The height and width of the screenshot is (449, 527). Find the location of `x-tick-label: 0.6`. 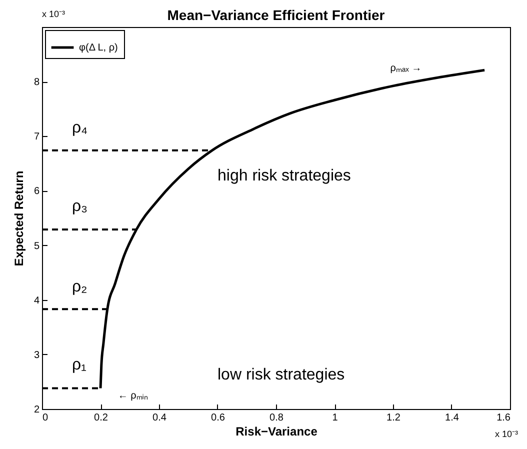

x-tick-label: 0.6 is located at coordinates (218, 418).